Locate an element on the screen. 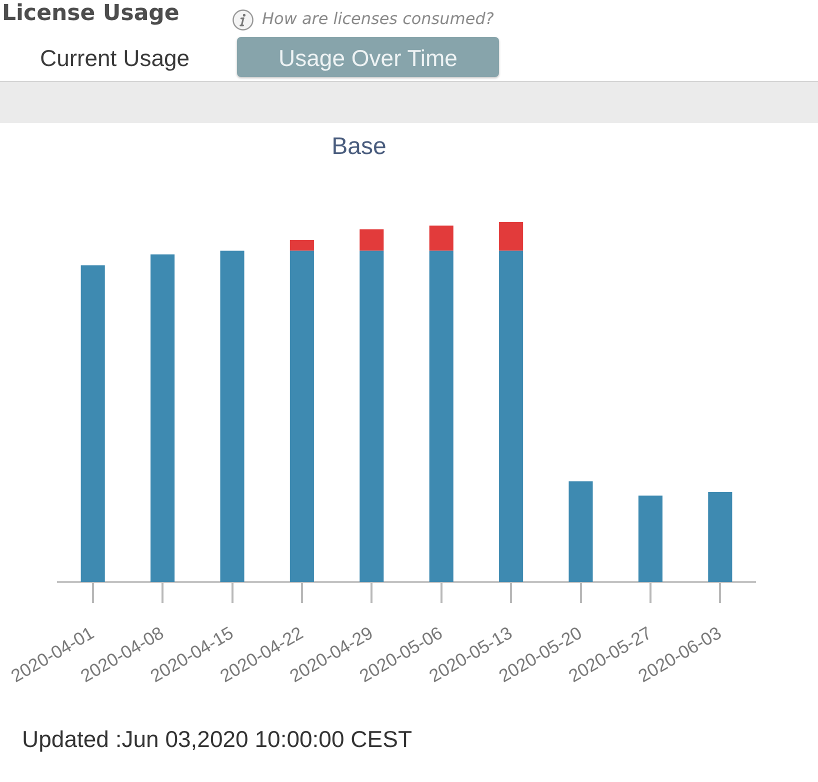  text: Updated :Jun 03,2020 10:00:00 CEST is located at coordinates (217, 739).